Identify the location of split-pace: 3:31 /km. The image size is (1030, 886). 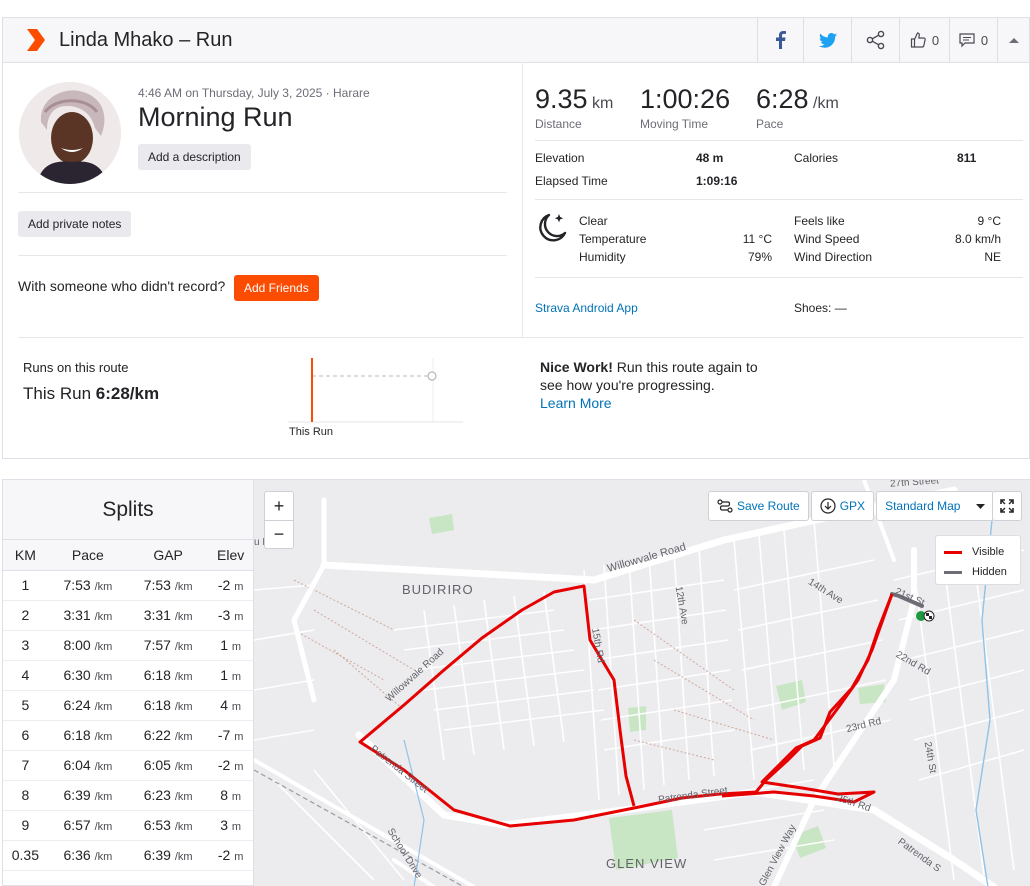
(87, 615).